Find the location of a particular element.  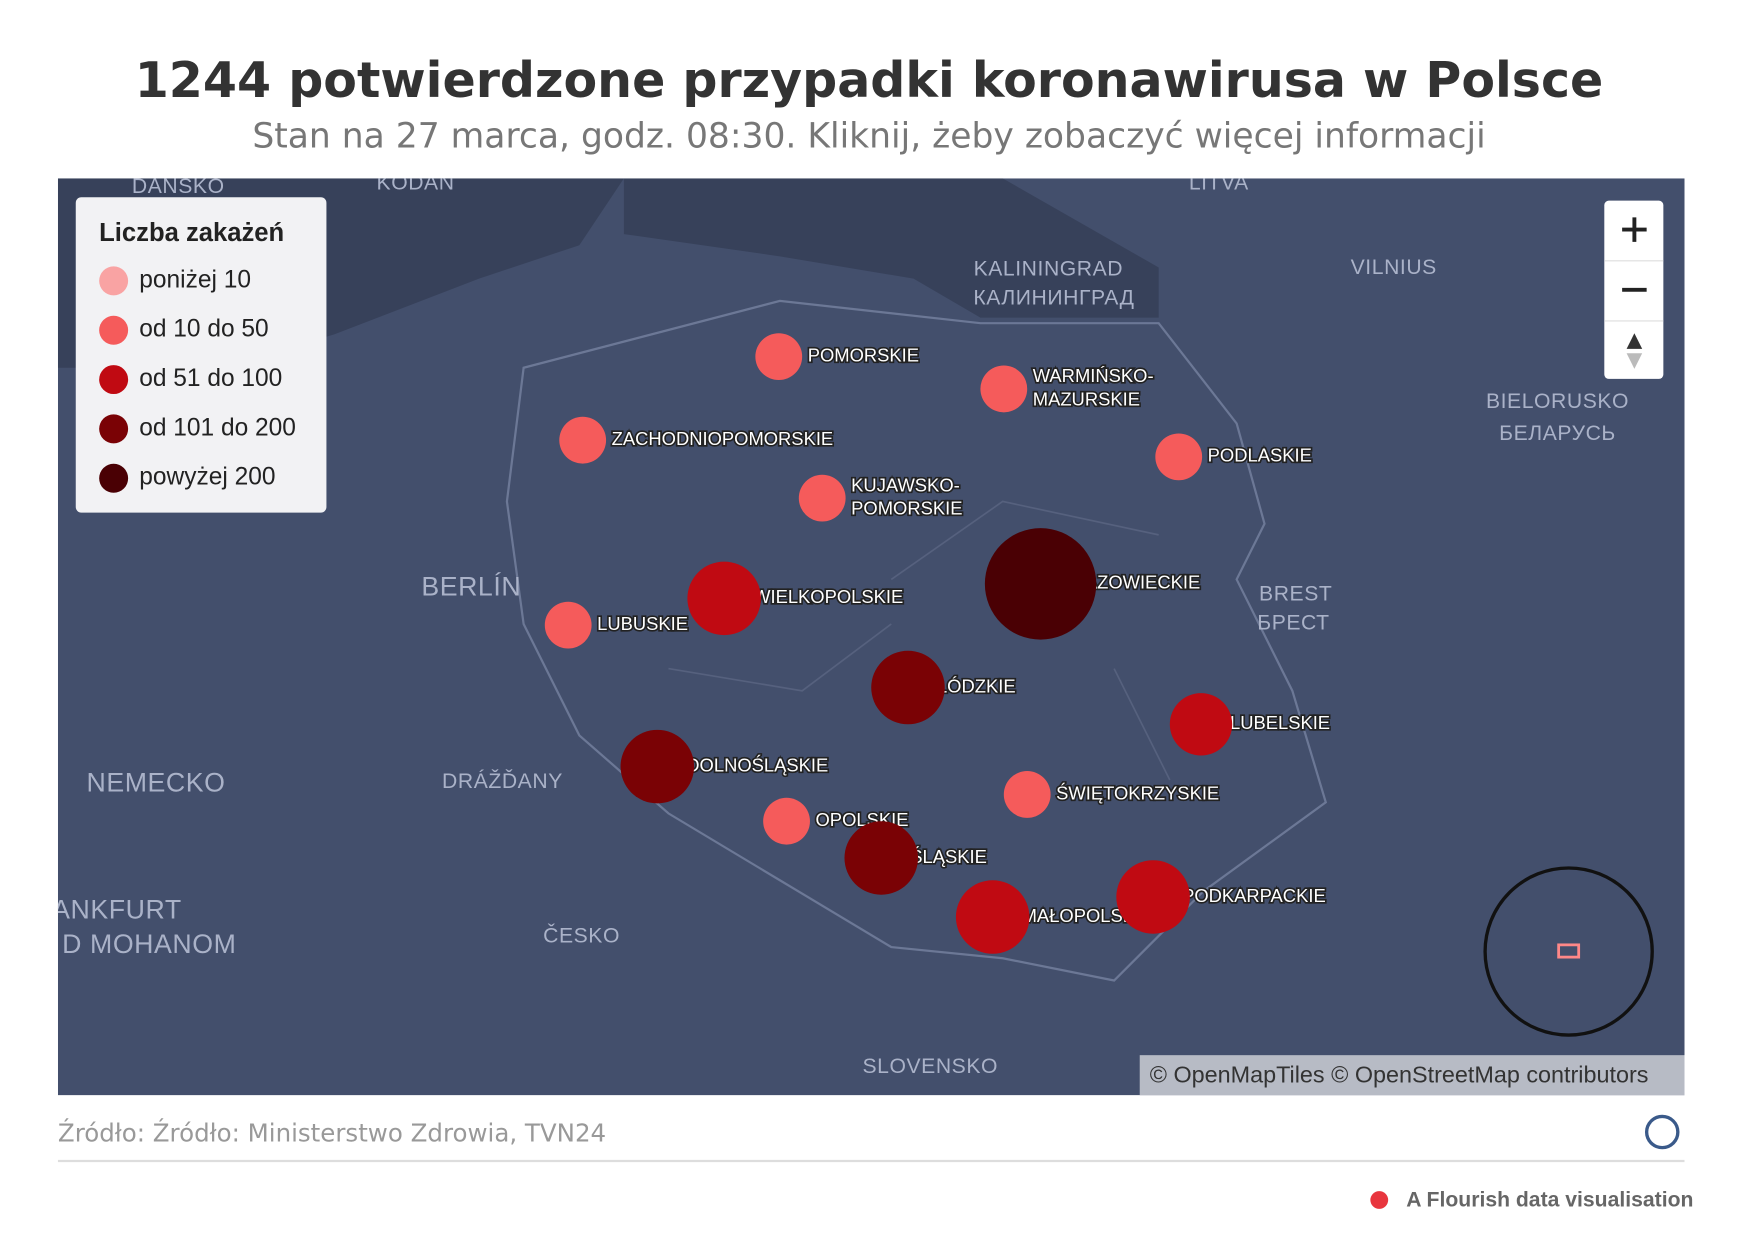

legend-label: od 10 do 50 is located at coordinates (203, 329).